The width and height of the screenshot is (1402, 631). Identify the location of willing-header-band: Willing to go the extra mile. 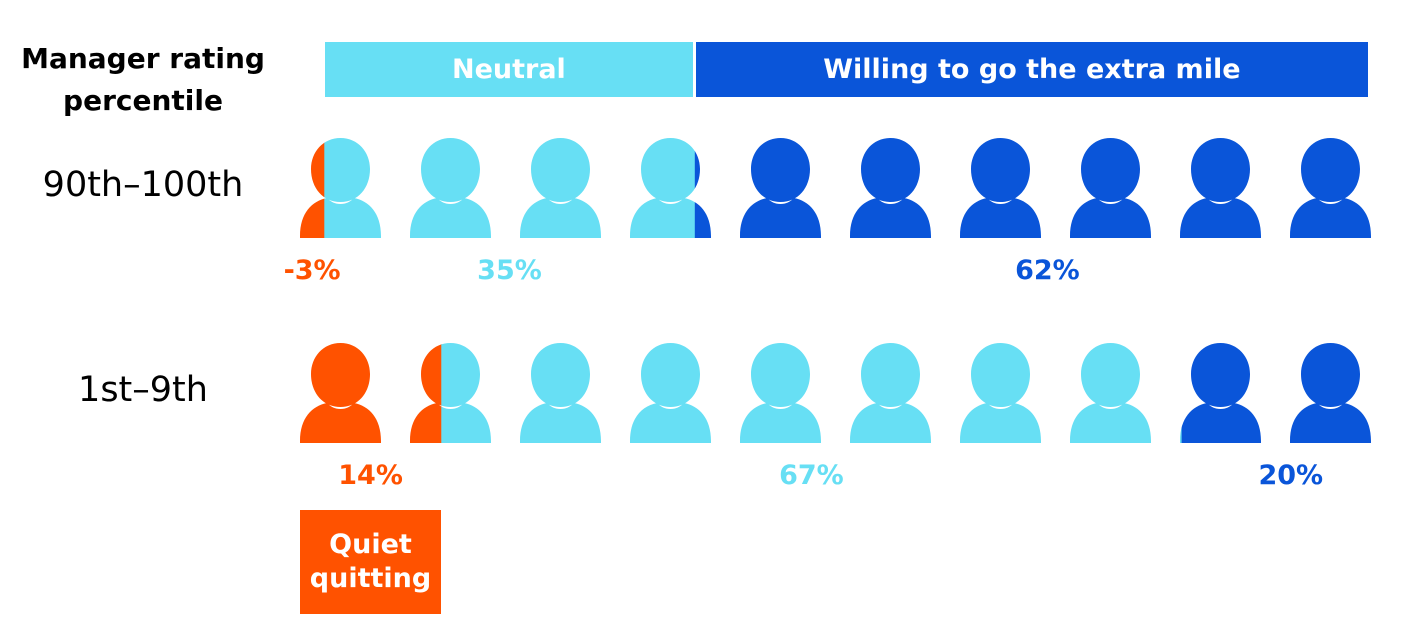
(1031, 69).